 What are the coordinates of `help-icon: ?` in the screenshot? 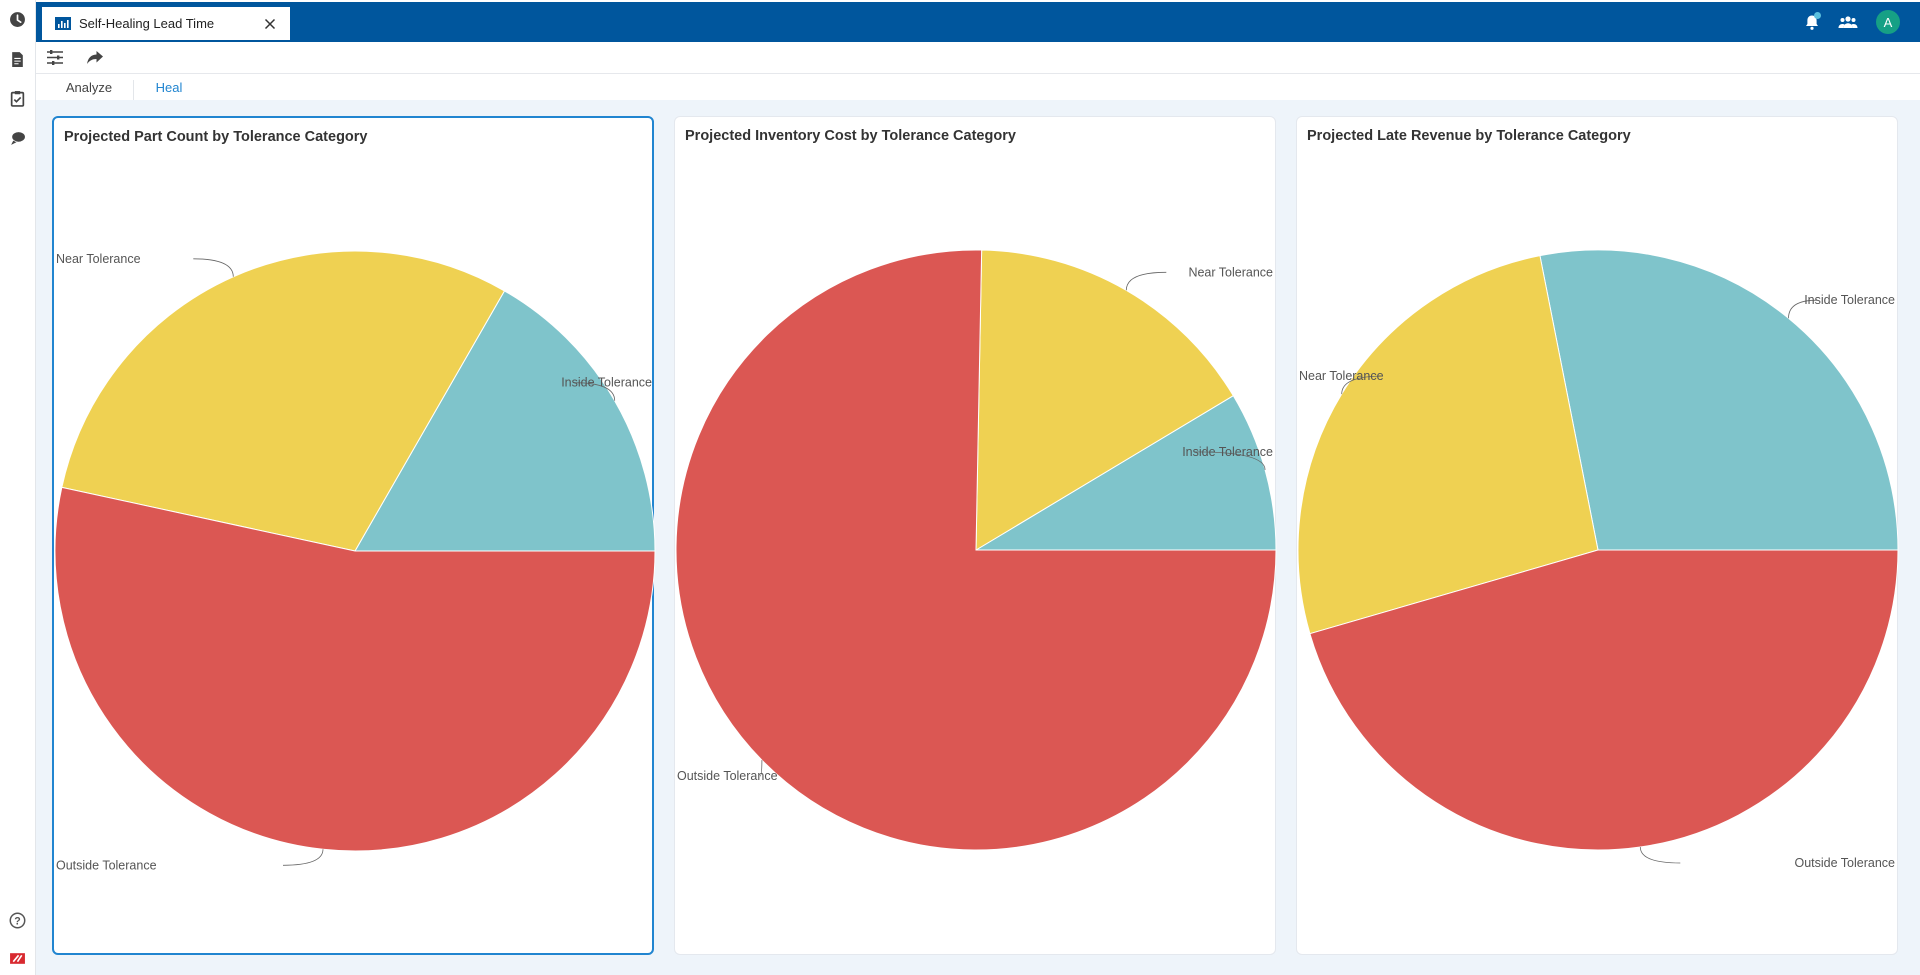 It's located at (17, 920).